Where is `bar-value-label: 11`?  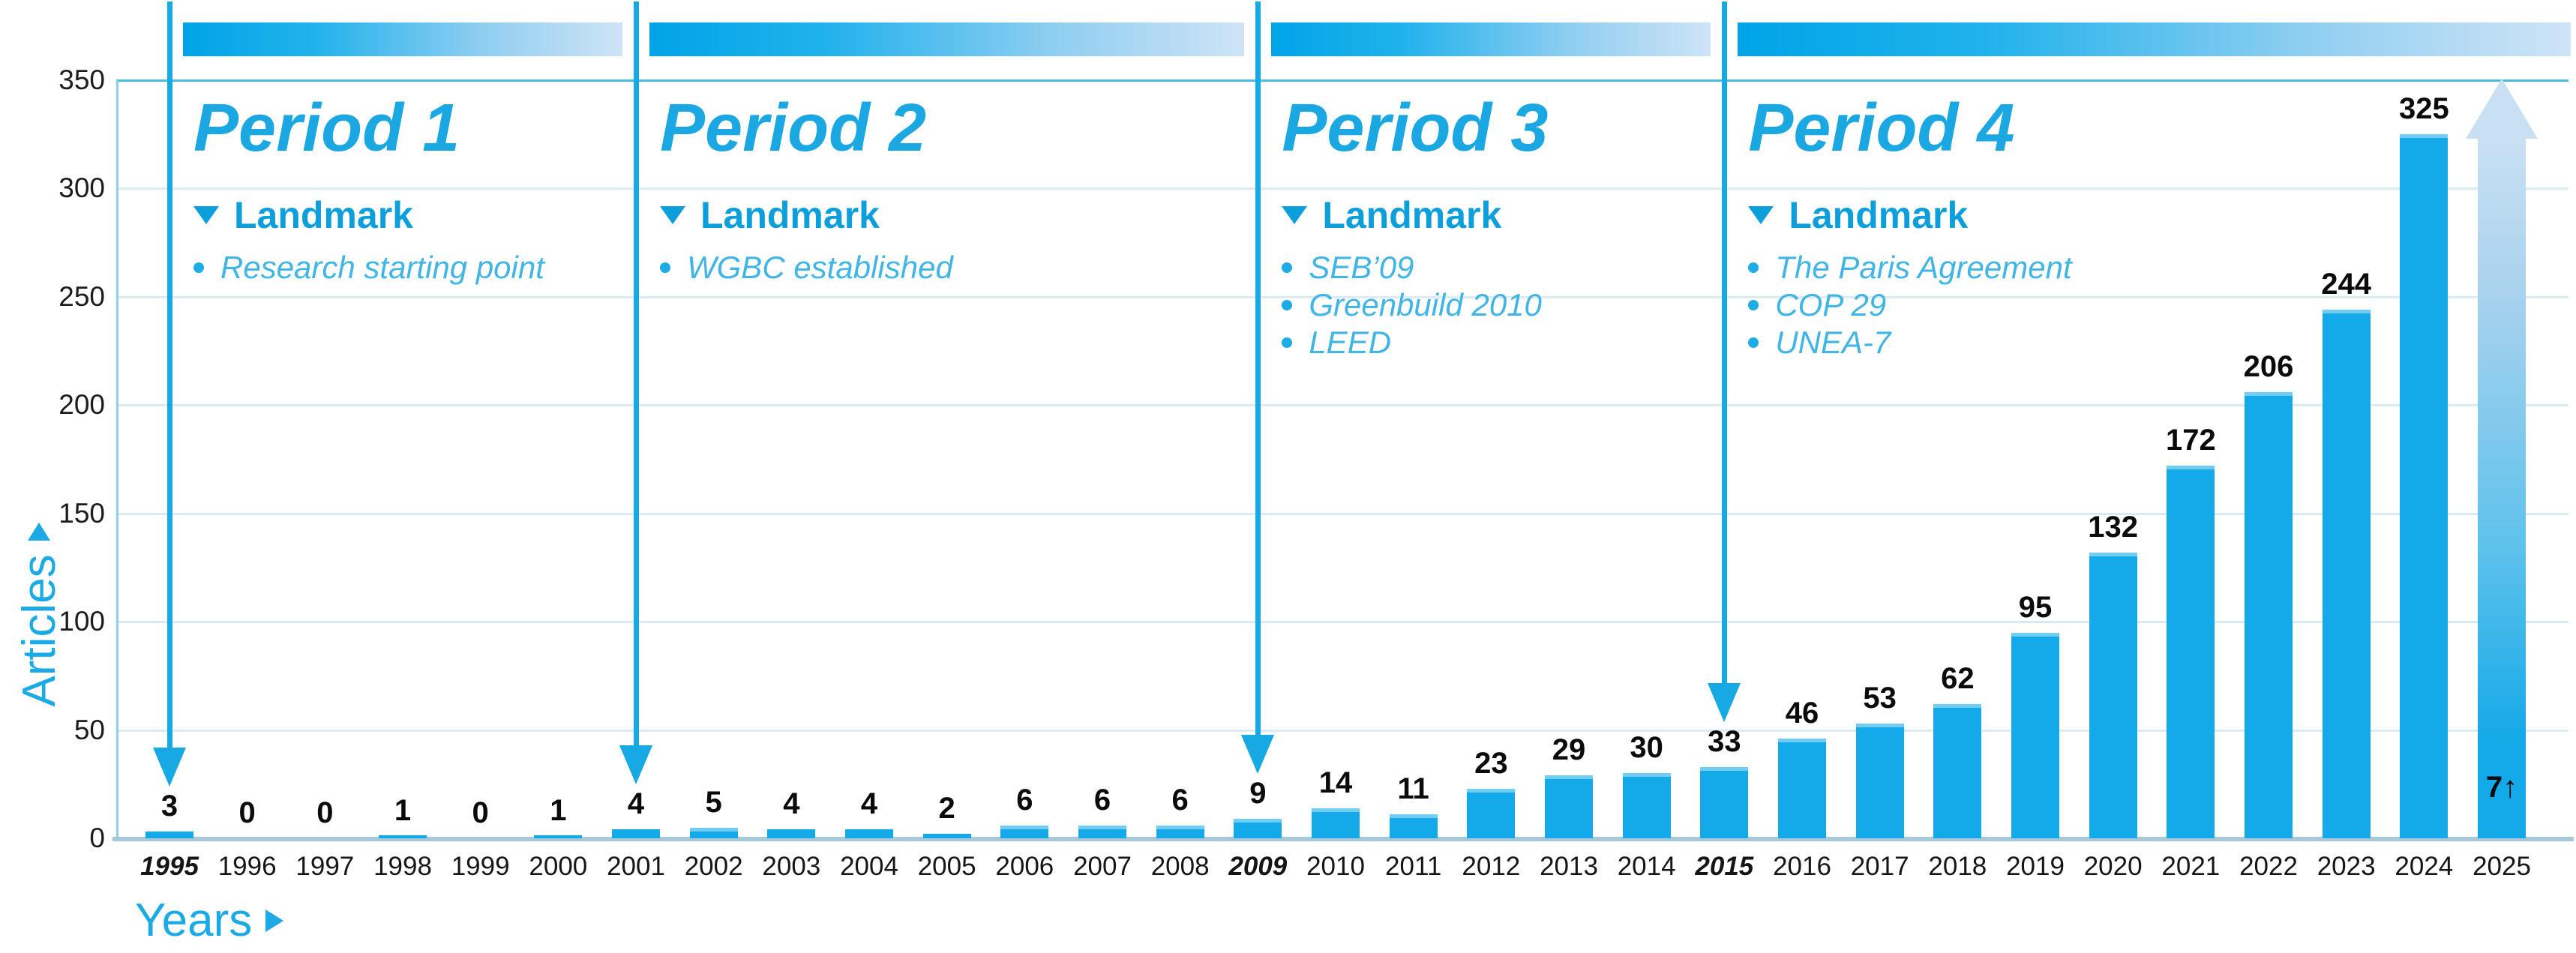
bar-value-label: 11 is located at coordinates (1413, 789).